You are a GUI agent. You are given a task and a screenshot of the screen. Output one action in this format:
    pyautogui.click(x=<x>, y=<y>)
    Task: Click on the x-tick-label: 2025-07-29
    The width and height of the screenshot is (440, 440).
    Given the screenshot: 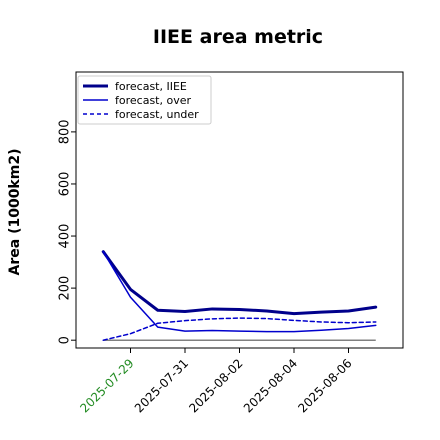 What is the action you would take?
    pyautogui.click(x=106, y=385)
    